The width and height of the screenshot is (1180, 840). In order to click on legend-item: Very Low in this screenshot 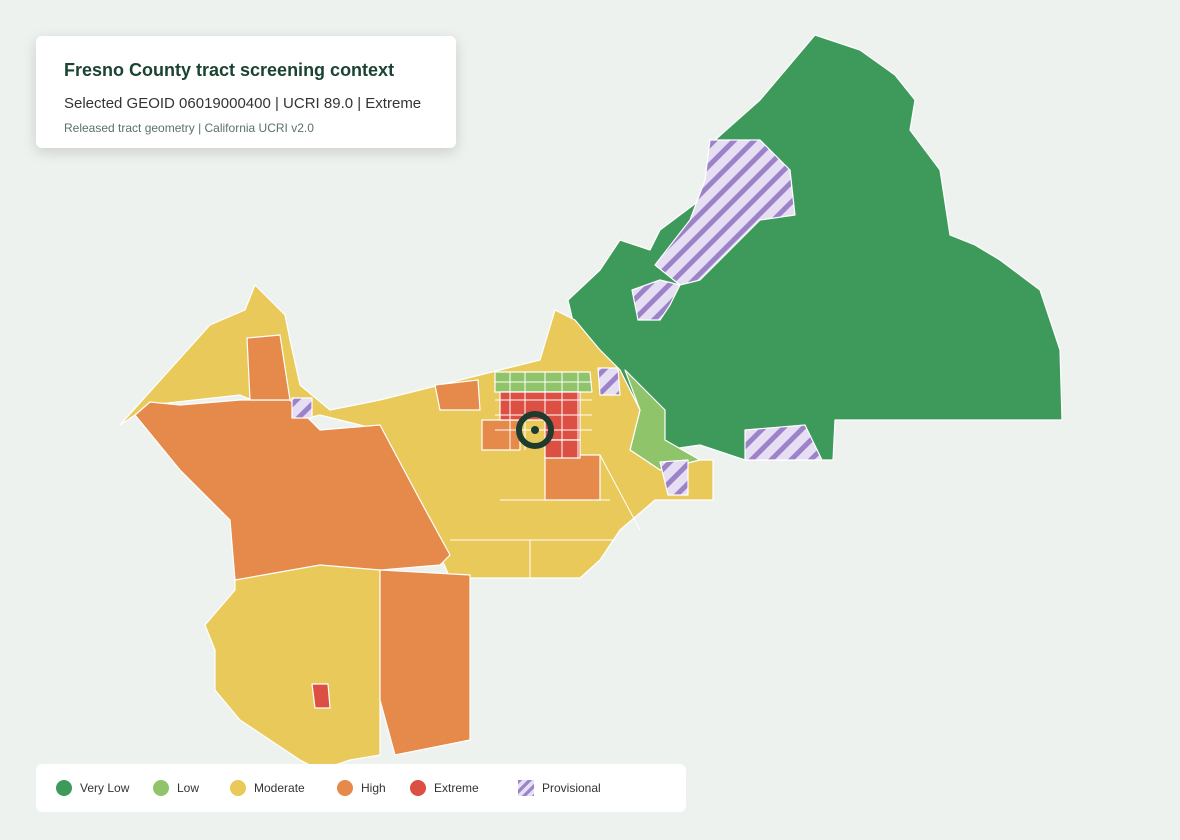, I will do `click(92, 788)`.